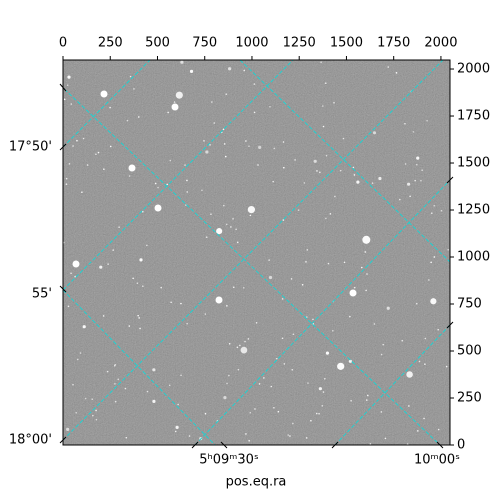  Describe the element at coordinates (251, 43) in the screenshot. I see `x-tick-label: 1000` at that location.